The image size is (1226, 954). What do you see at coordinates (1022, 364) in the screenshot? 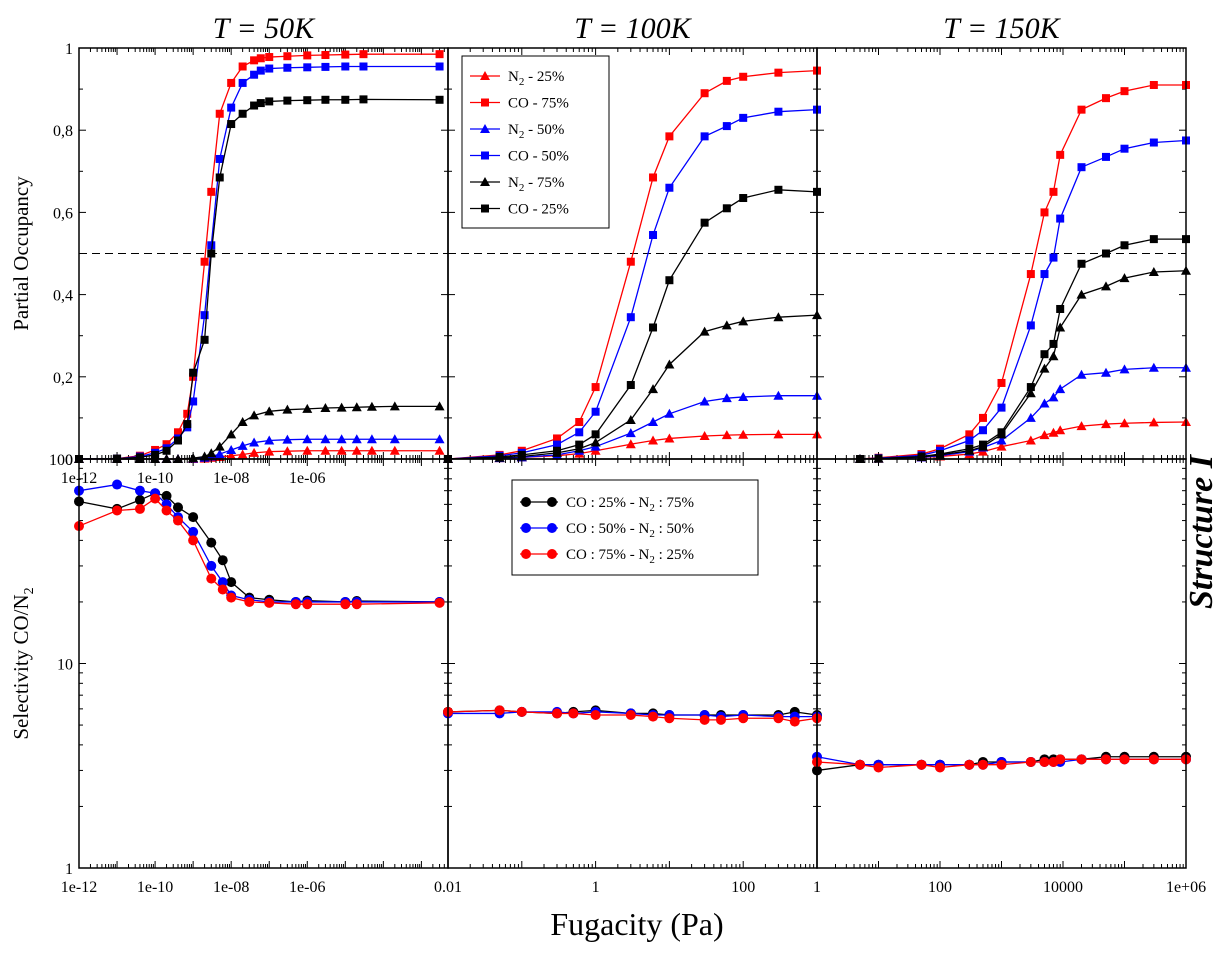
I see `series-n-75-` at bounding box center [1022, 364].